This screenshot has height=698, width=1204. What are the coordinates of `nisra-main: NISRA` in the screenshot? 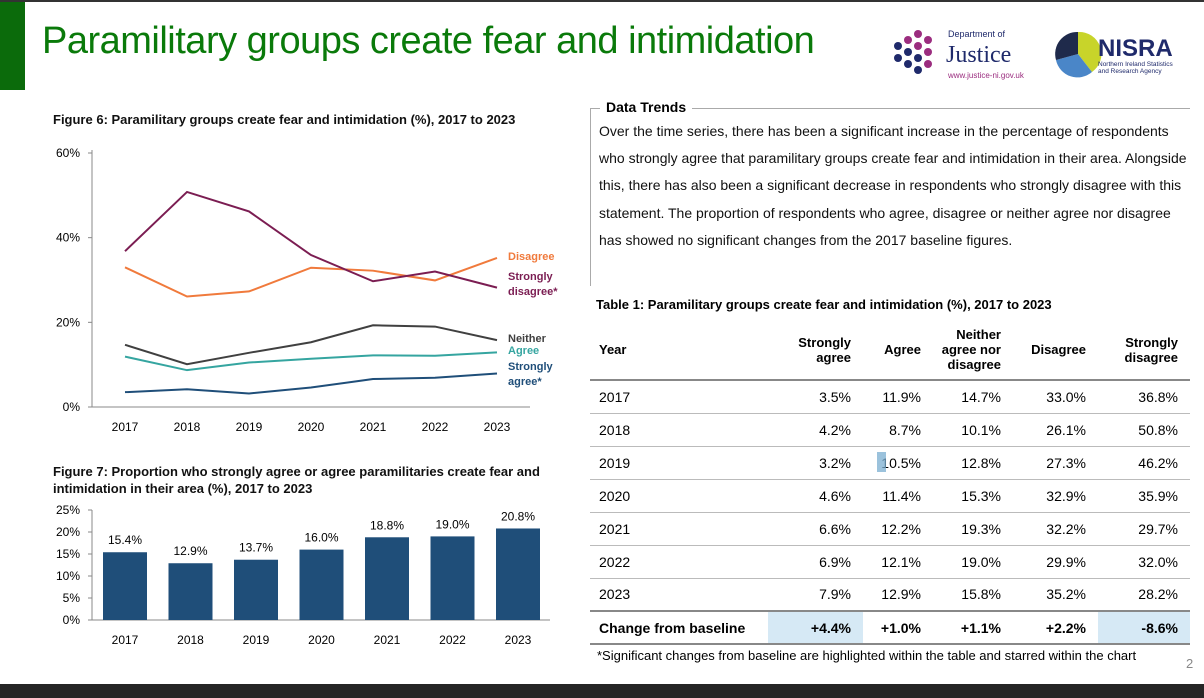 It's located at (1135, 48).